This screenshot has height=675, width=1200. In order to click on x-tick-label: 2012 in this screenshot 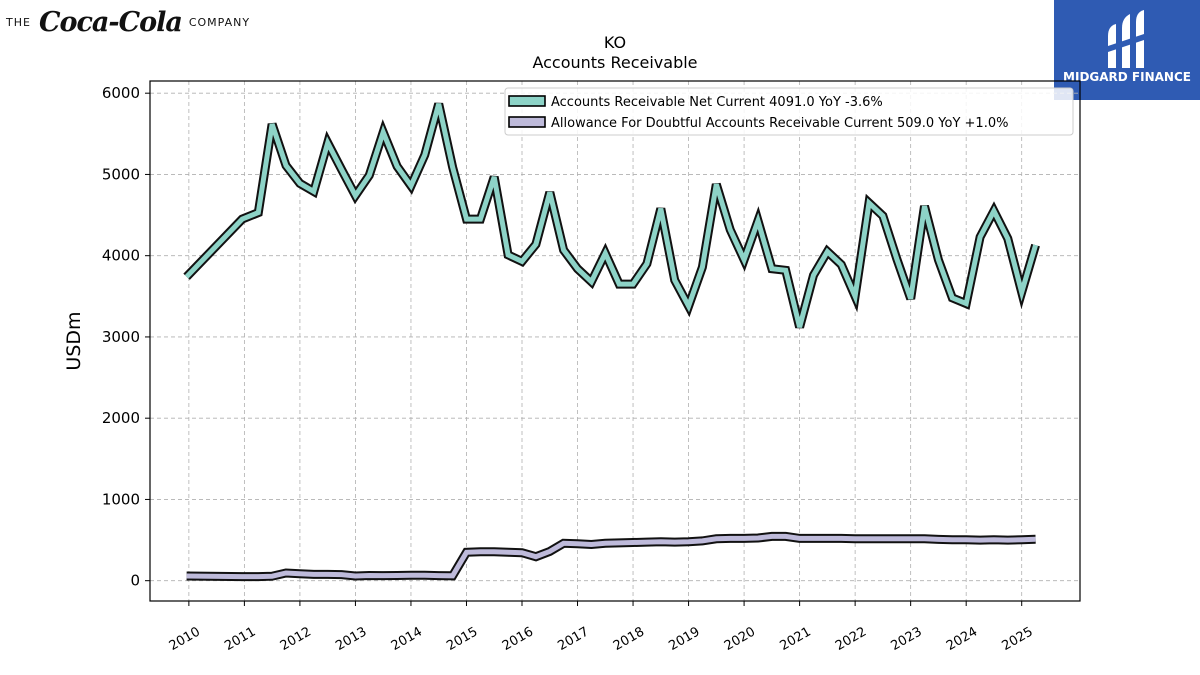, I will do `click(296, 639)`.